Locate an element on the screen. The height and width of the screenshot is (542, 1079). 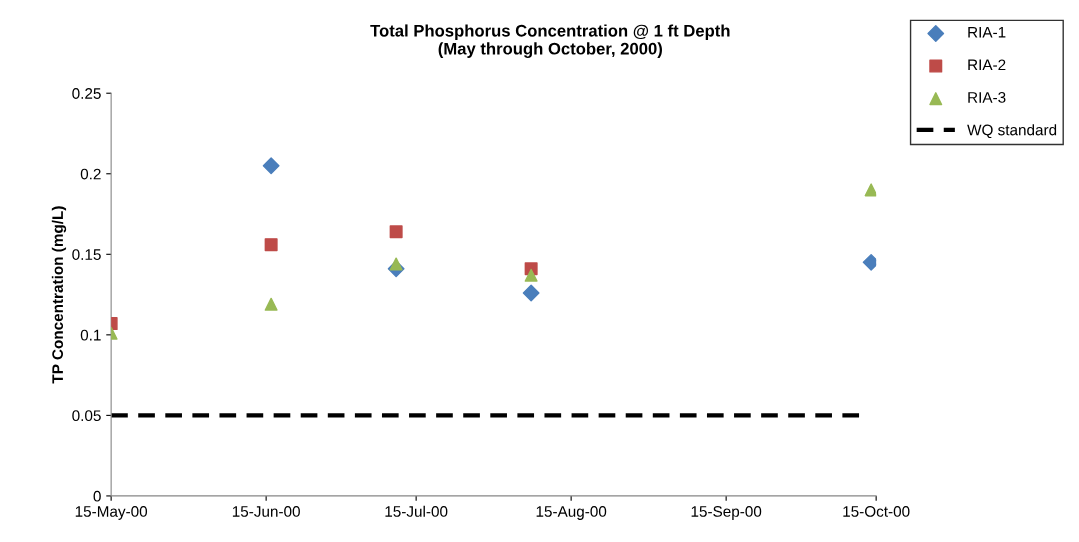
y-tick-label: 0.25 is located at coordinates (86, 93).